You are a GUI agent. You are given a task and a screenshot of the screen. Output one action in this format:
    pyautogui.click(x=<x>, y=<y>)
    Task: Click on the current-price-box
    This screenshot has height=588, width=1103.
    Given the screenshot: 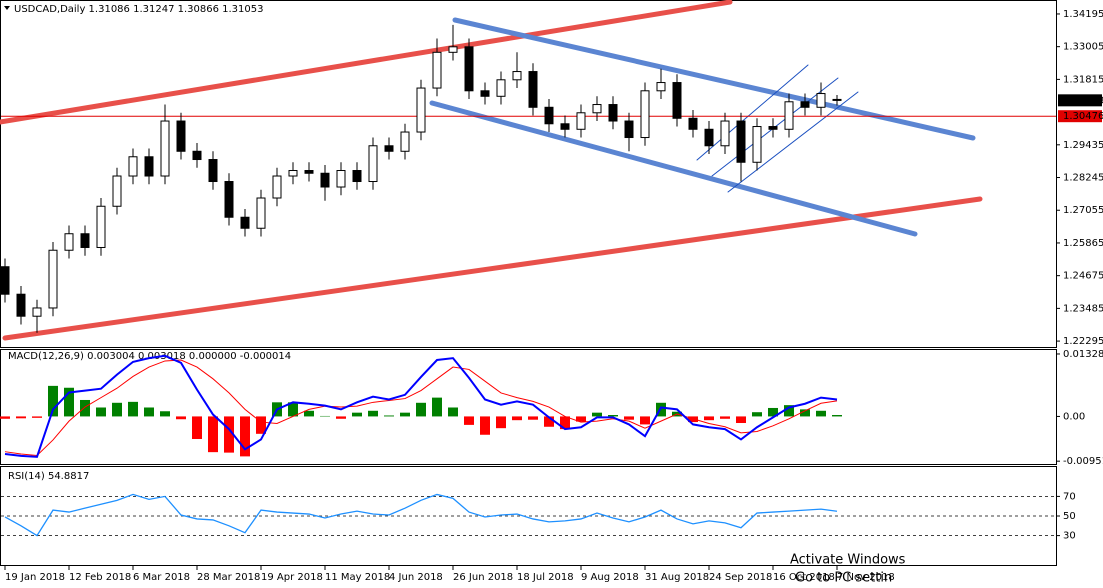 What is the action you would take?
    pyautogui.click(x=1080, y=100)
    